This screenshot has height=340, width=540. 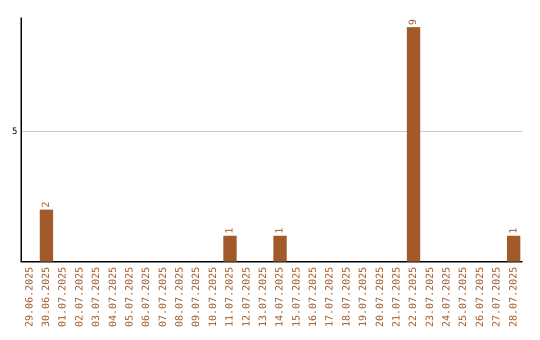 I want to click on x-tick-label: 30.06.2025, so click(x=46, y=297).